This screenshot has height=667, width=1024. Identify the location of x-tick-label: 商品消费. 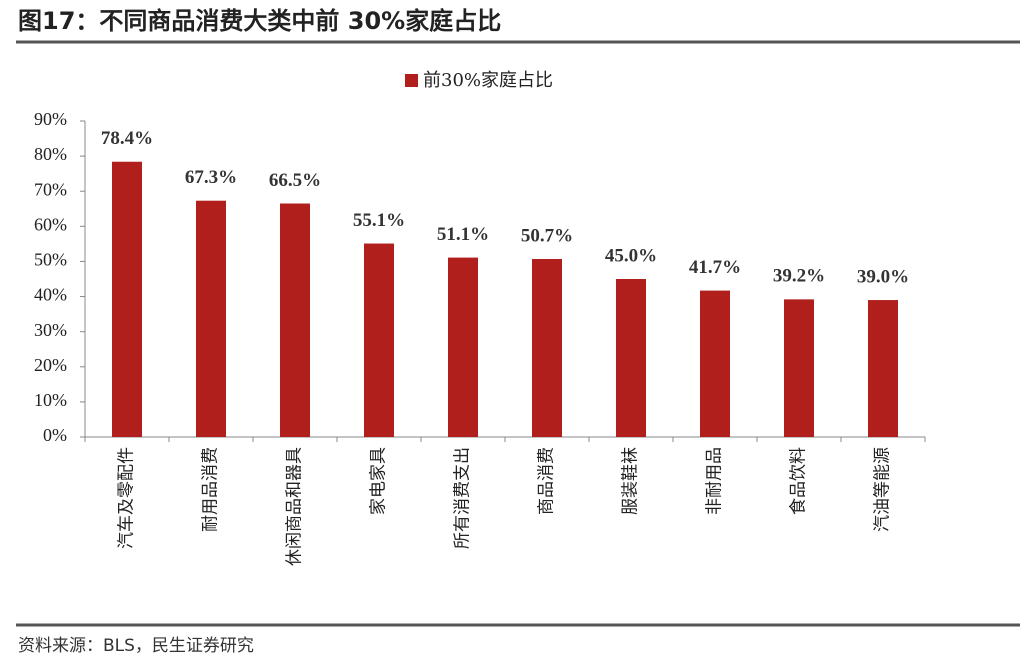
(547, 481).